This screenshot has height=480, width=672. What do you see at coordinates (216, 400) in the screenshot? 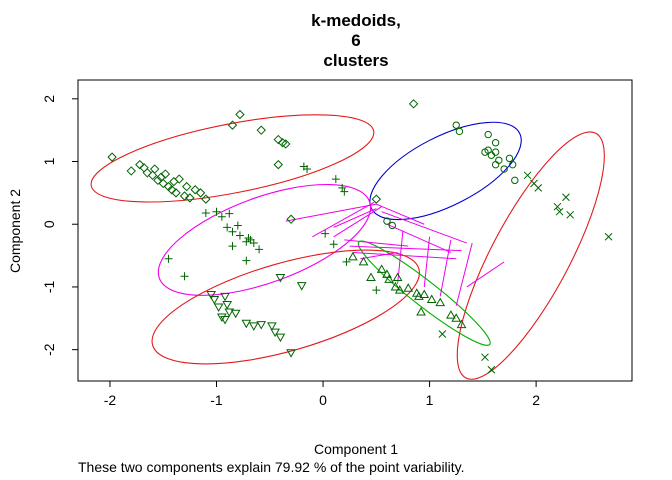
I see `x-tick-label: -1` at bounding box center [216, 400].